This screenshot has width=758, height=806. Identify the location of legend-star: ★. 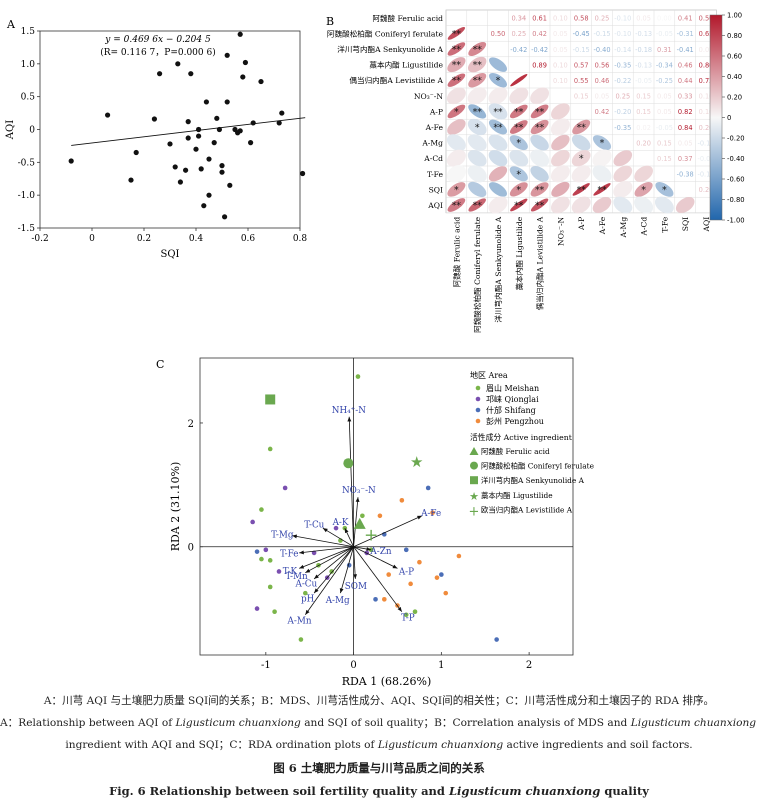
(474, 496).